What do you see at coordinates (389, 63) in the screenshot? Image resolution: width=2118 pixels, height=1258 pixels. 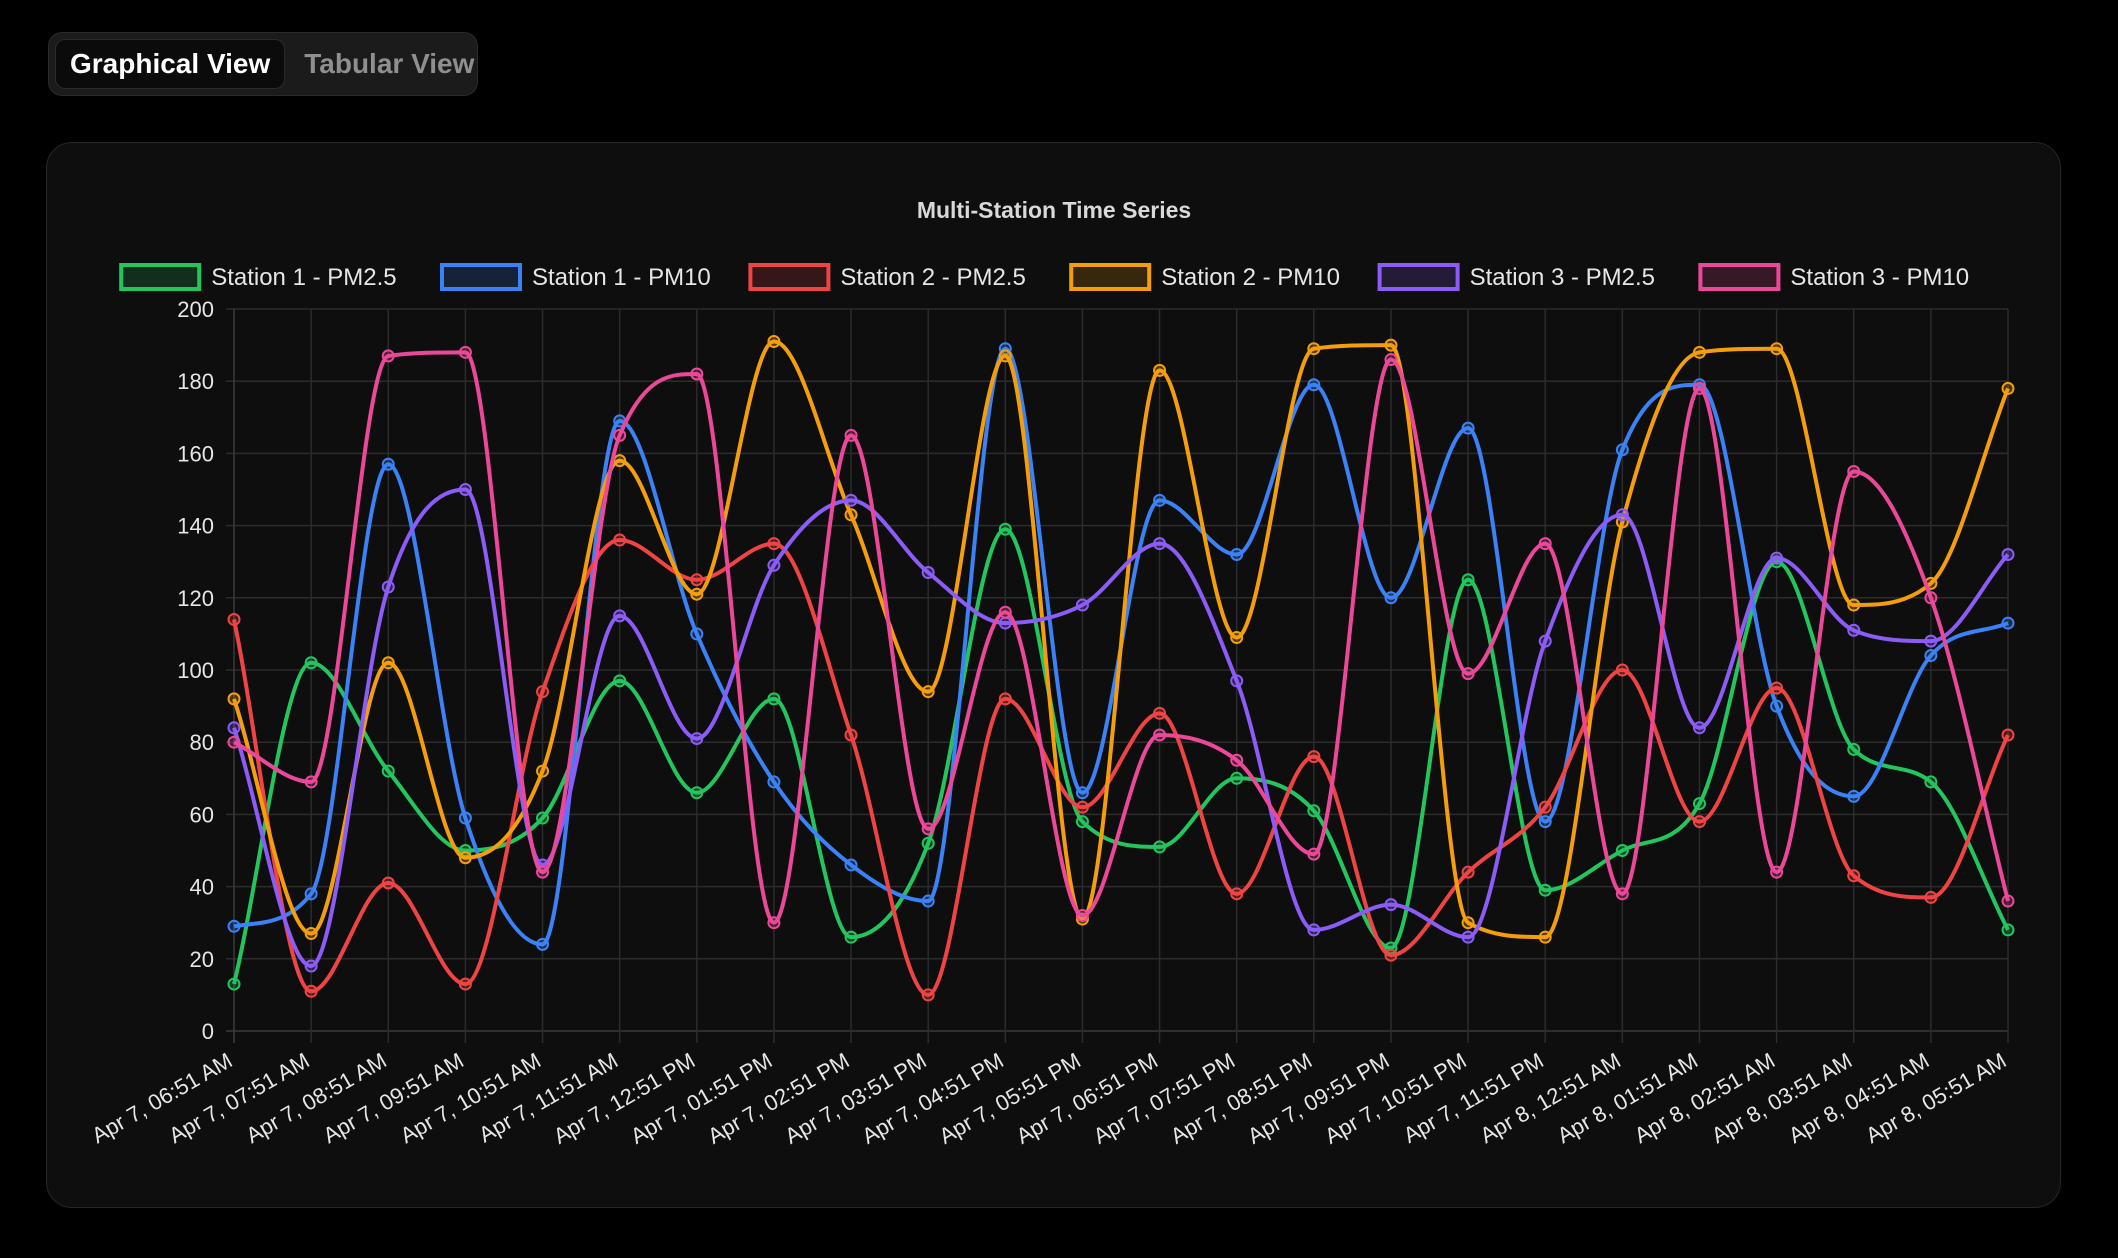 I see `tabular-view-tab: Tabular View` at bounding box center [389, 63].